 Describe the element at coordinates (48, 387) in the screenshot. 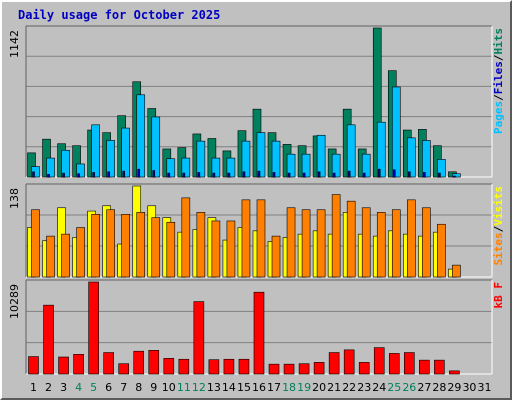

I see `day-label-2: 2` at that location.